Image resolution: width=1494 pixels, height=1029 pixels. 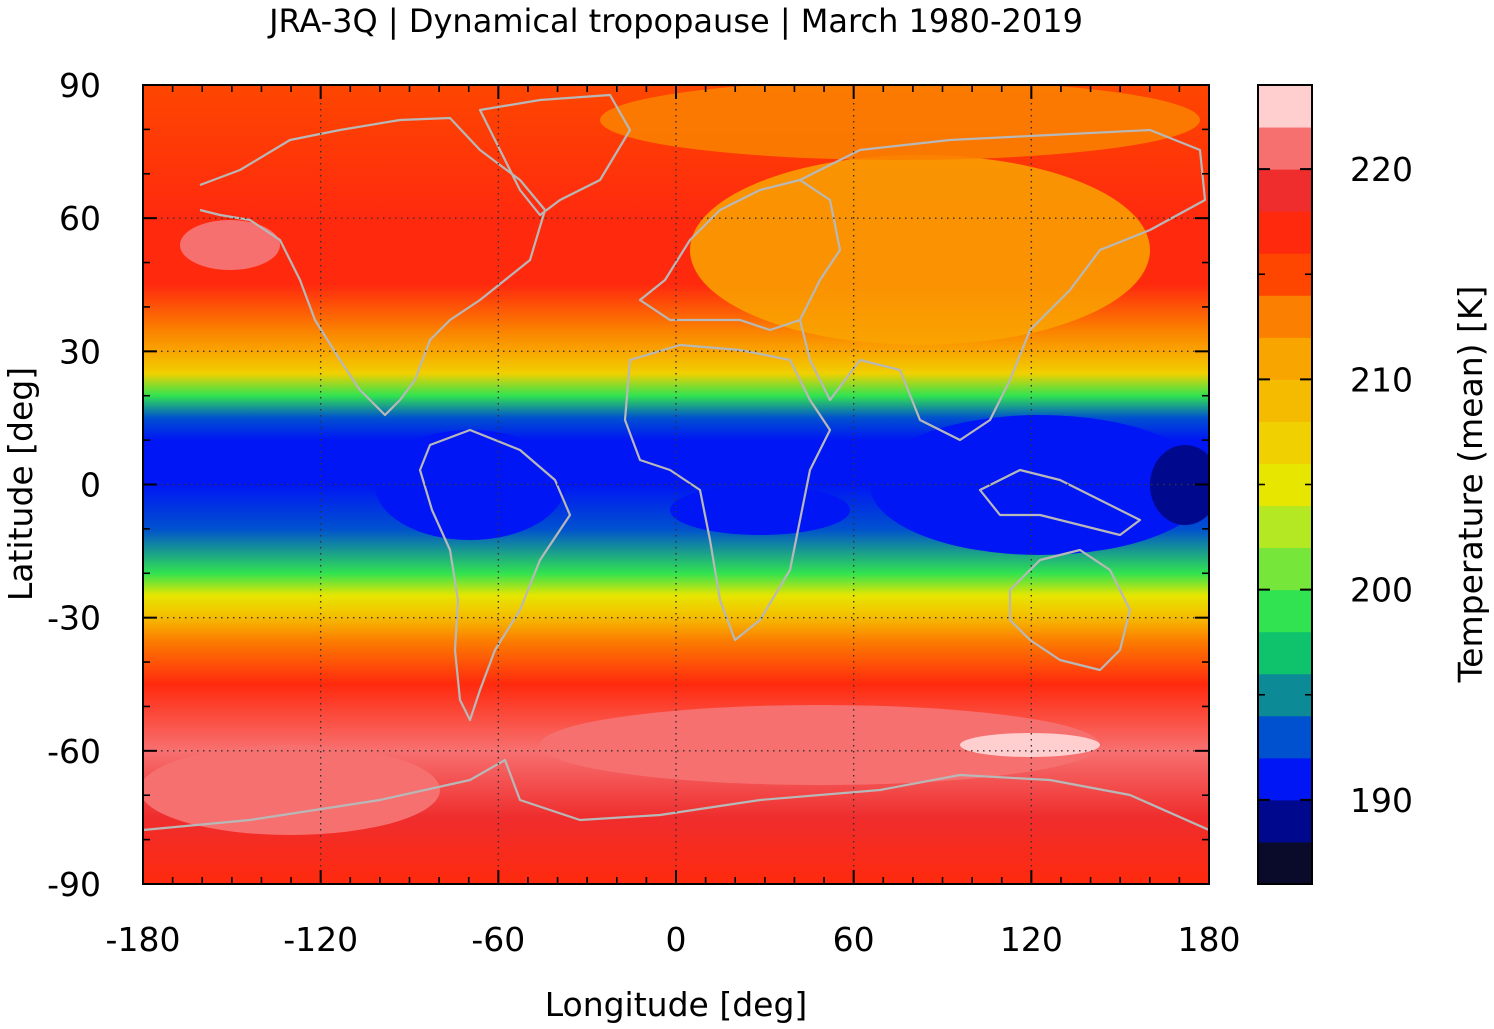 I want to click on amazon-cold-patch, so click(x=470, y=485).